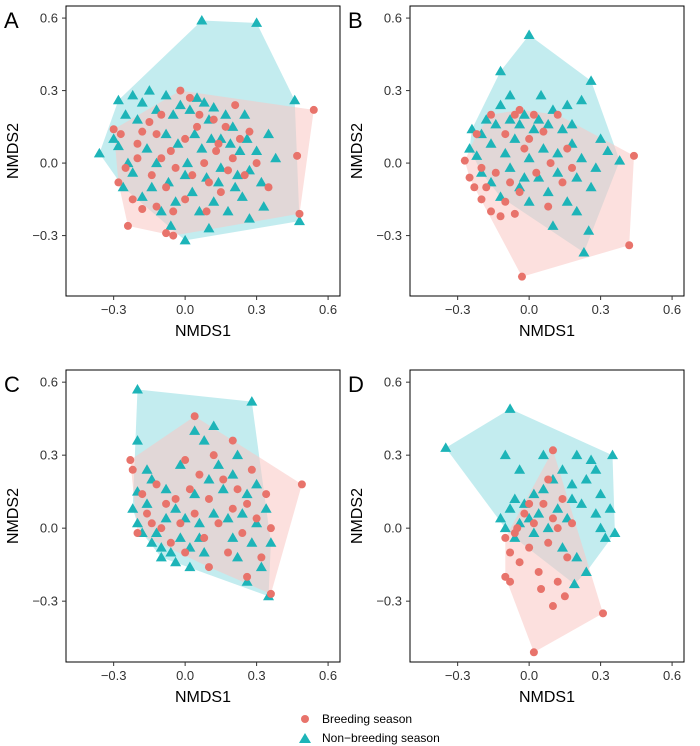 This screenshot has width=700, height=746. What do you see at coordinates (393, 18) in the screenshot?
I see `y-tick-label: 0.6` at bounding box center [393, 18].